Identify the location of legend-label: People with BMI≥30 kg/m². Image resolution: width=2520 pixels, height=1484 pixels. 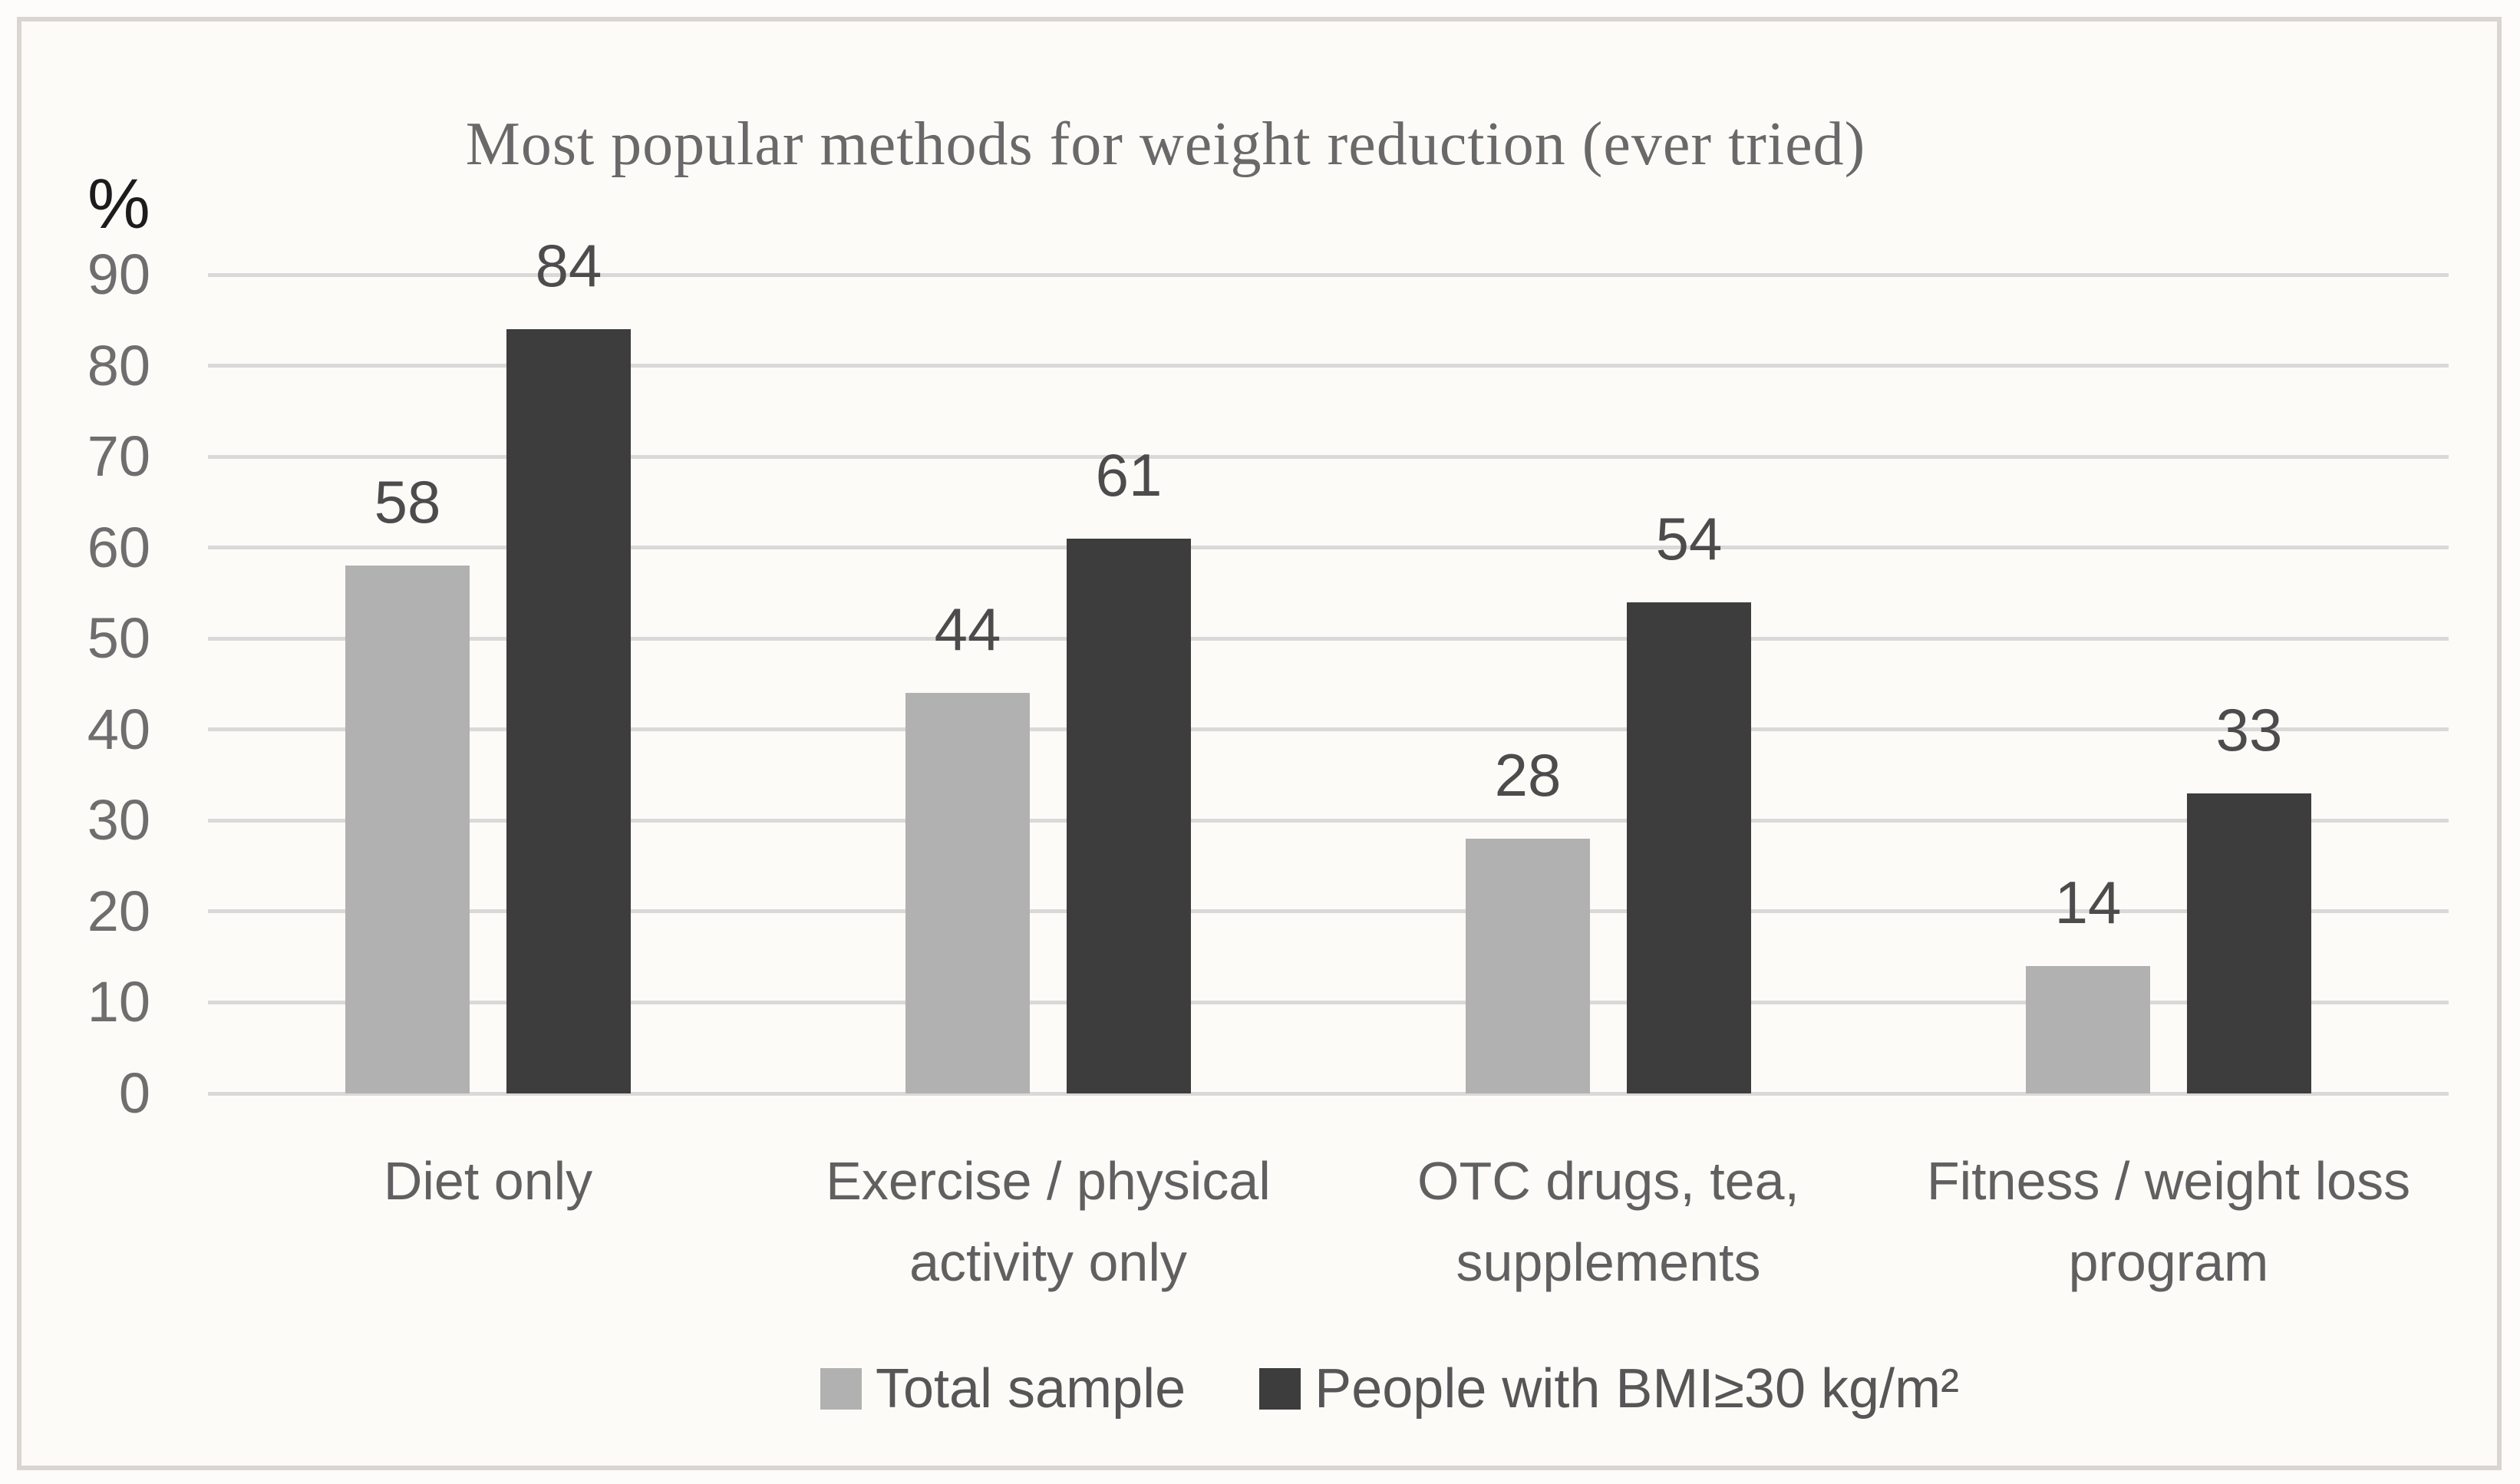
(1637, 1389).